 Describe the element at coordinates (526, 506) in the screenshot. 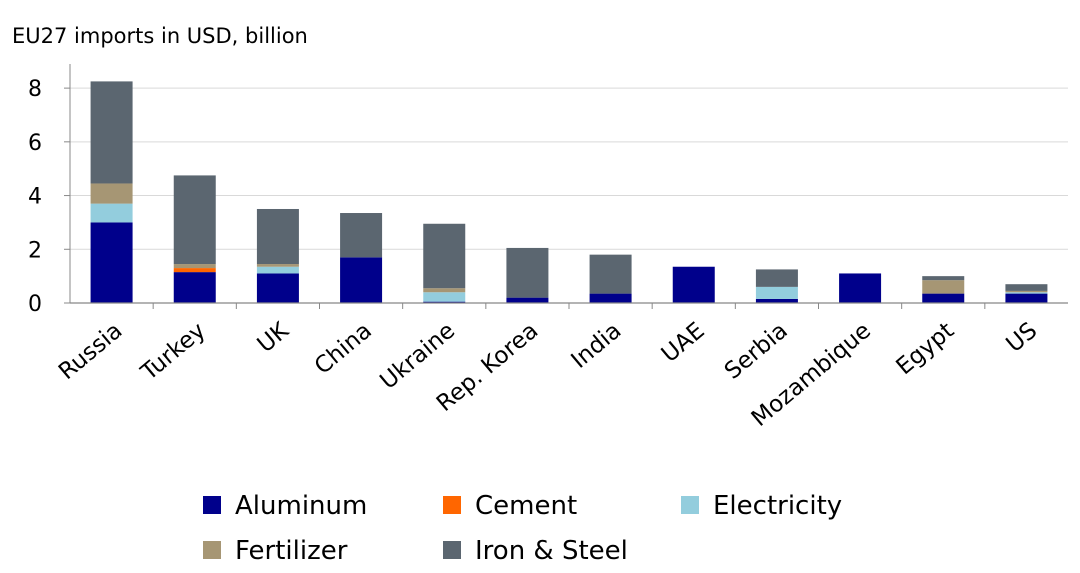

I see `legend-label: Cement` at that location.